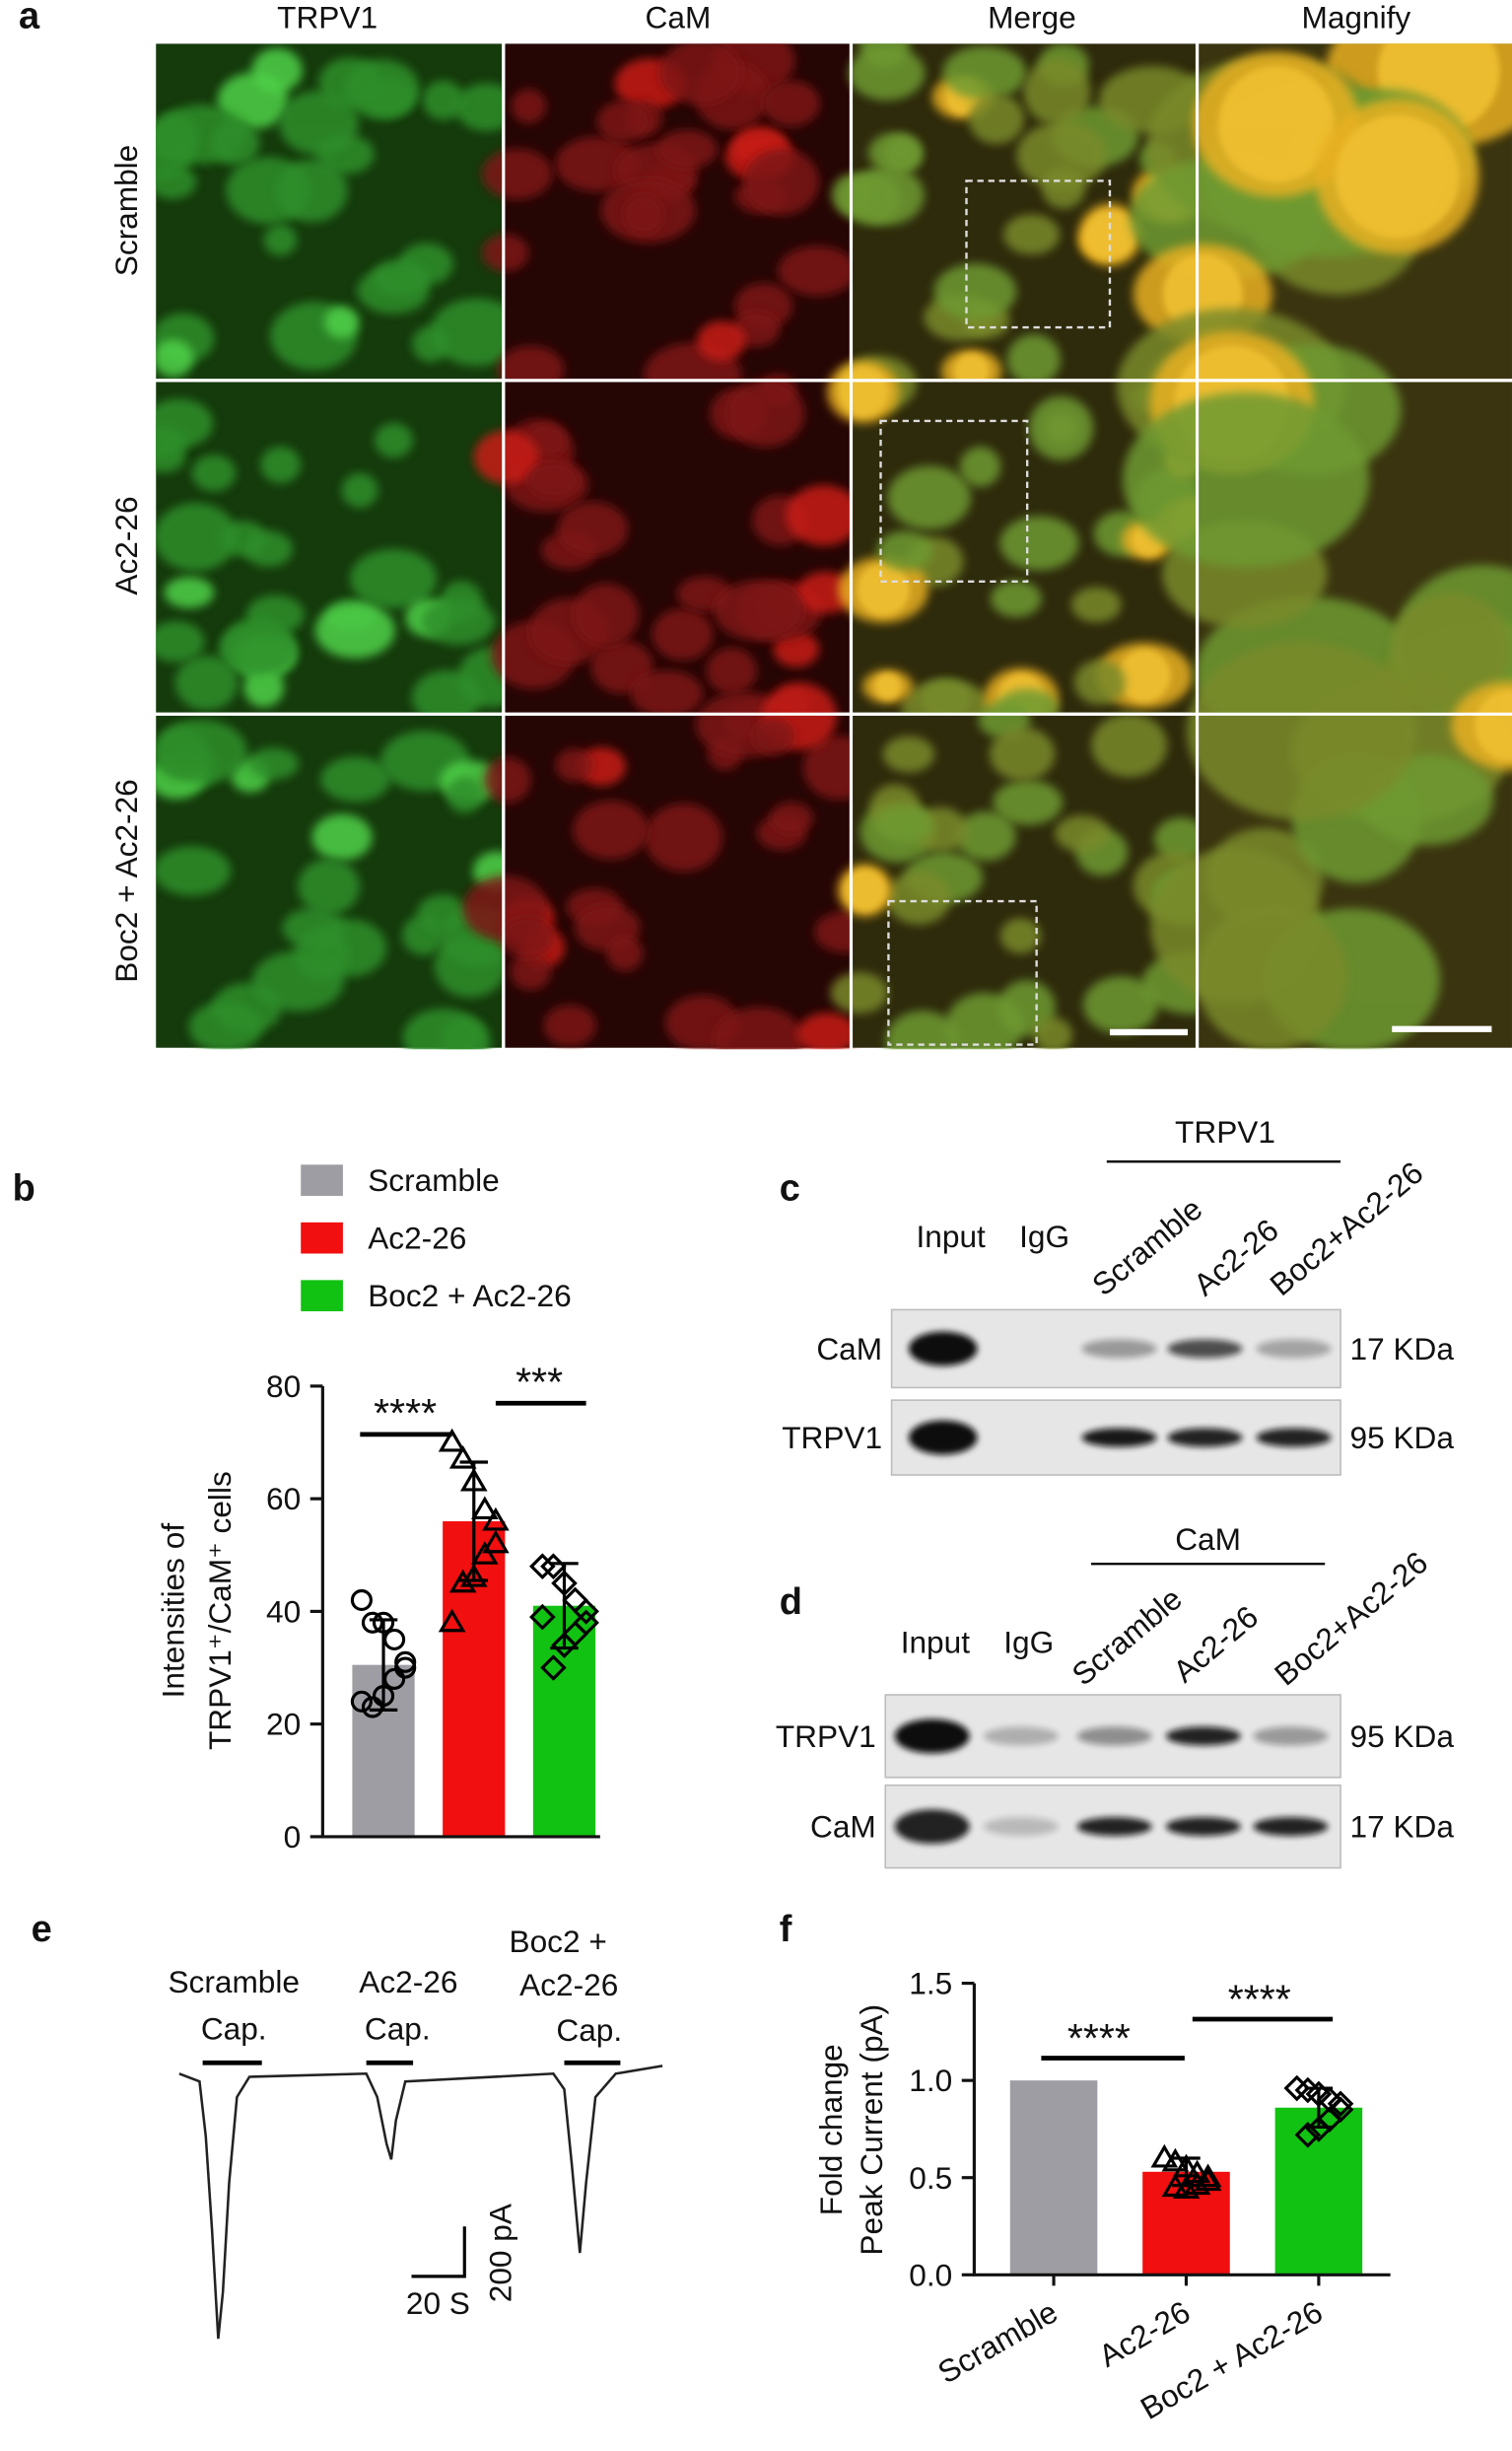 The height and width of the screenshot is (2451, 1512). I want to click on y-tick-label: 0, so click(293, 1837).